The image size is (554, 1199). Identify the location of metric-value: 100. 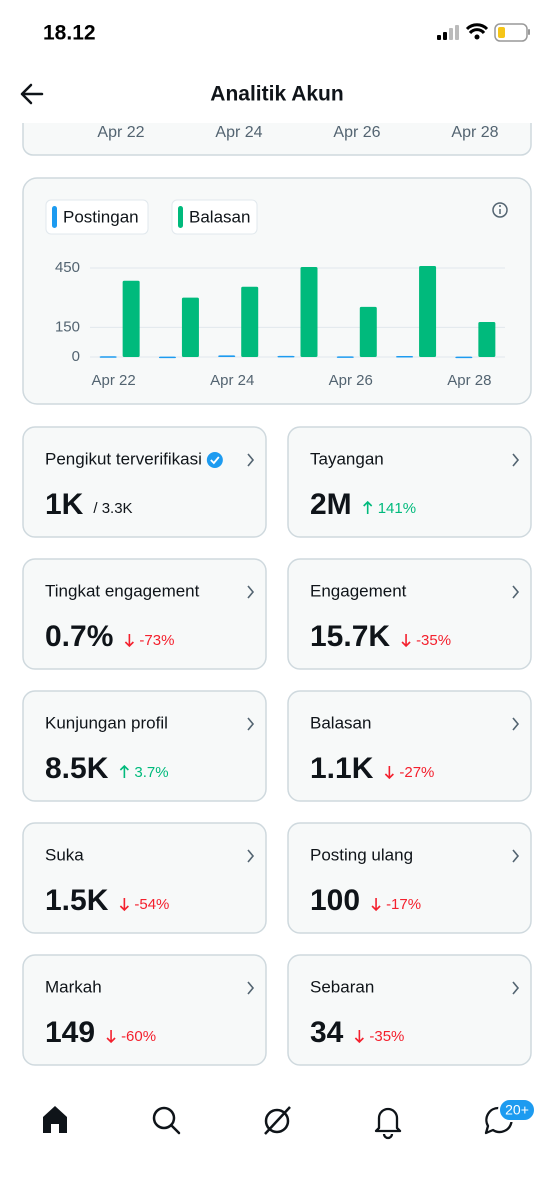
(335, 900).